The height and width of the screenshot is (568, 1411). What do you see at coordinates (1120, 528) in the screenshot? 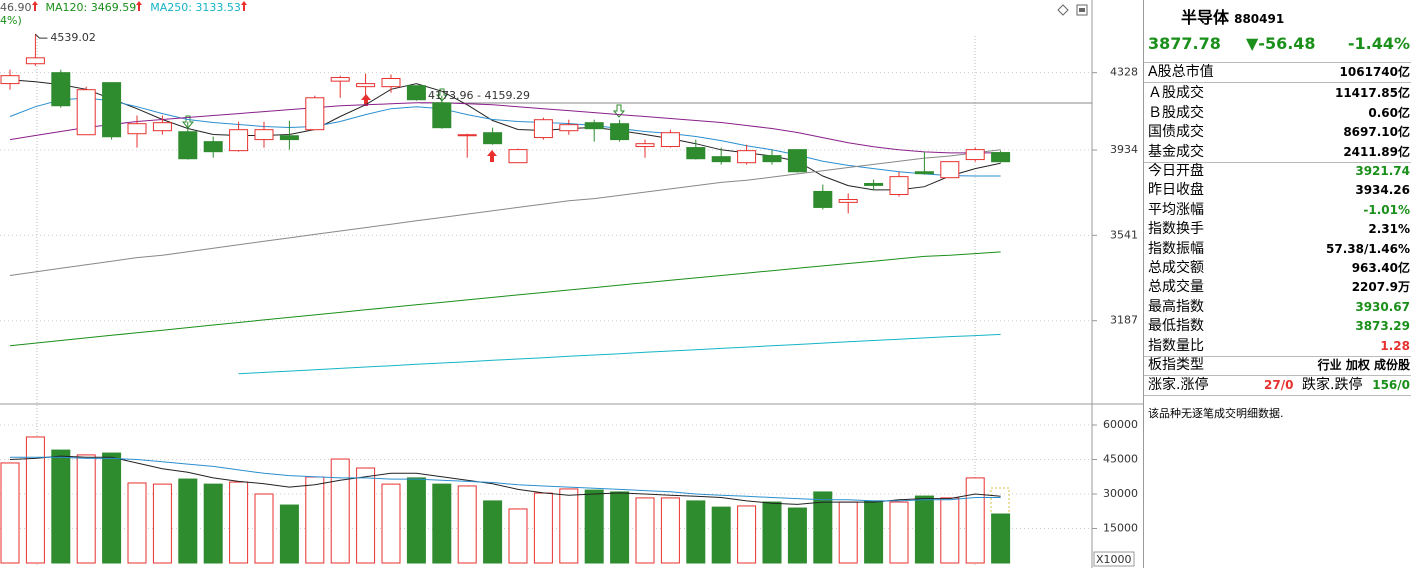
I see `y-tick-label: 15000` at bounding box center [1120, 528].